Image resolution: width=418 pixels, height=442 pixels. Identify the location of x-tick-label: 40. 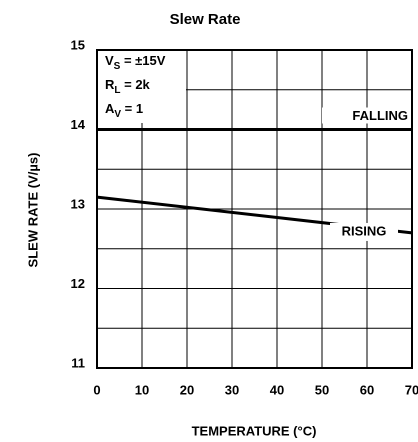
(277, 389).